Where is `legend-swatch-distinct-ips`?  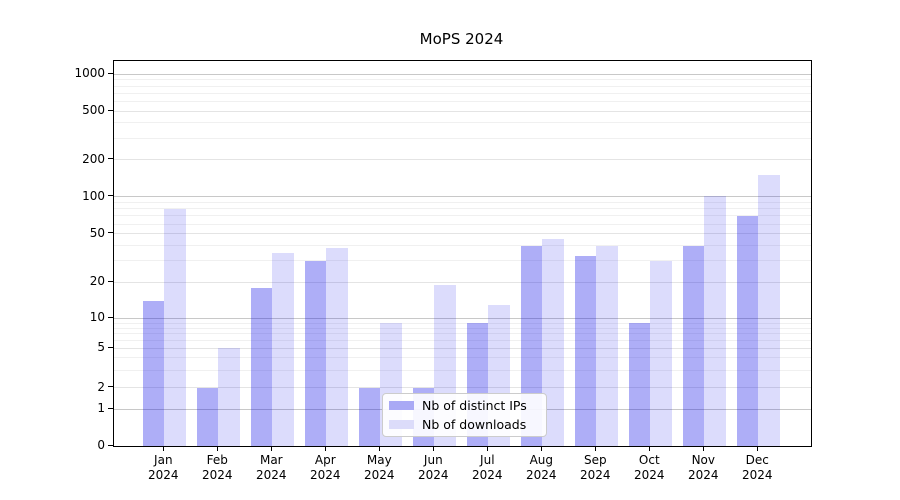
legend-swatch-distinct-ips is located at coordinates (401, 406).